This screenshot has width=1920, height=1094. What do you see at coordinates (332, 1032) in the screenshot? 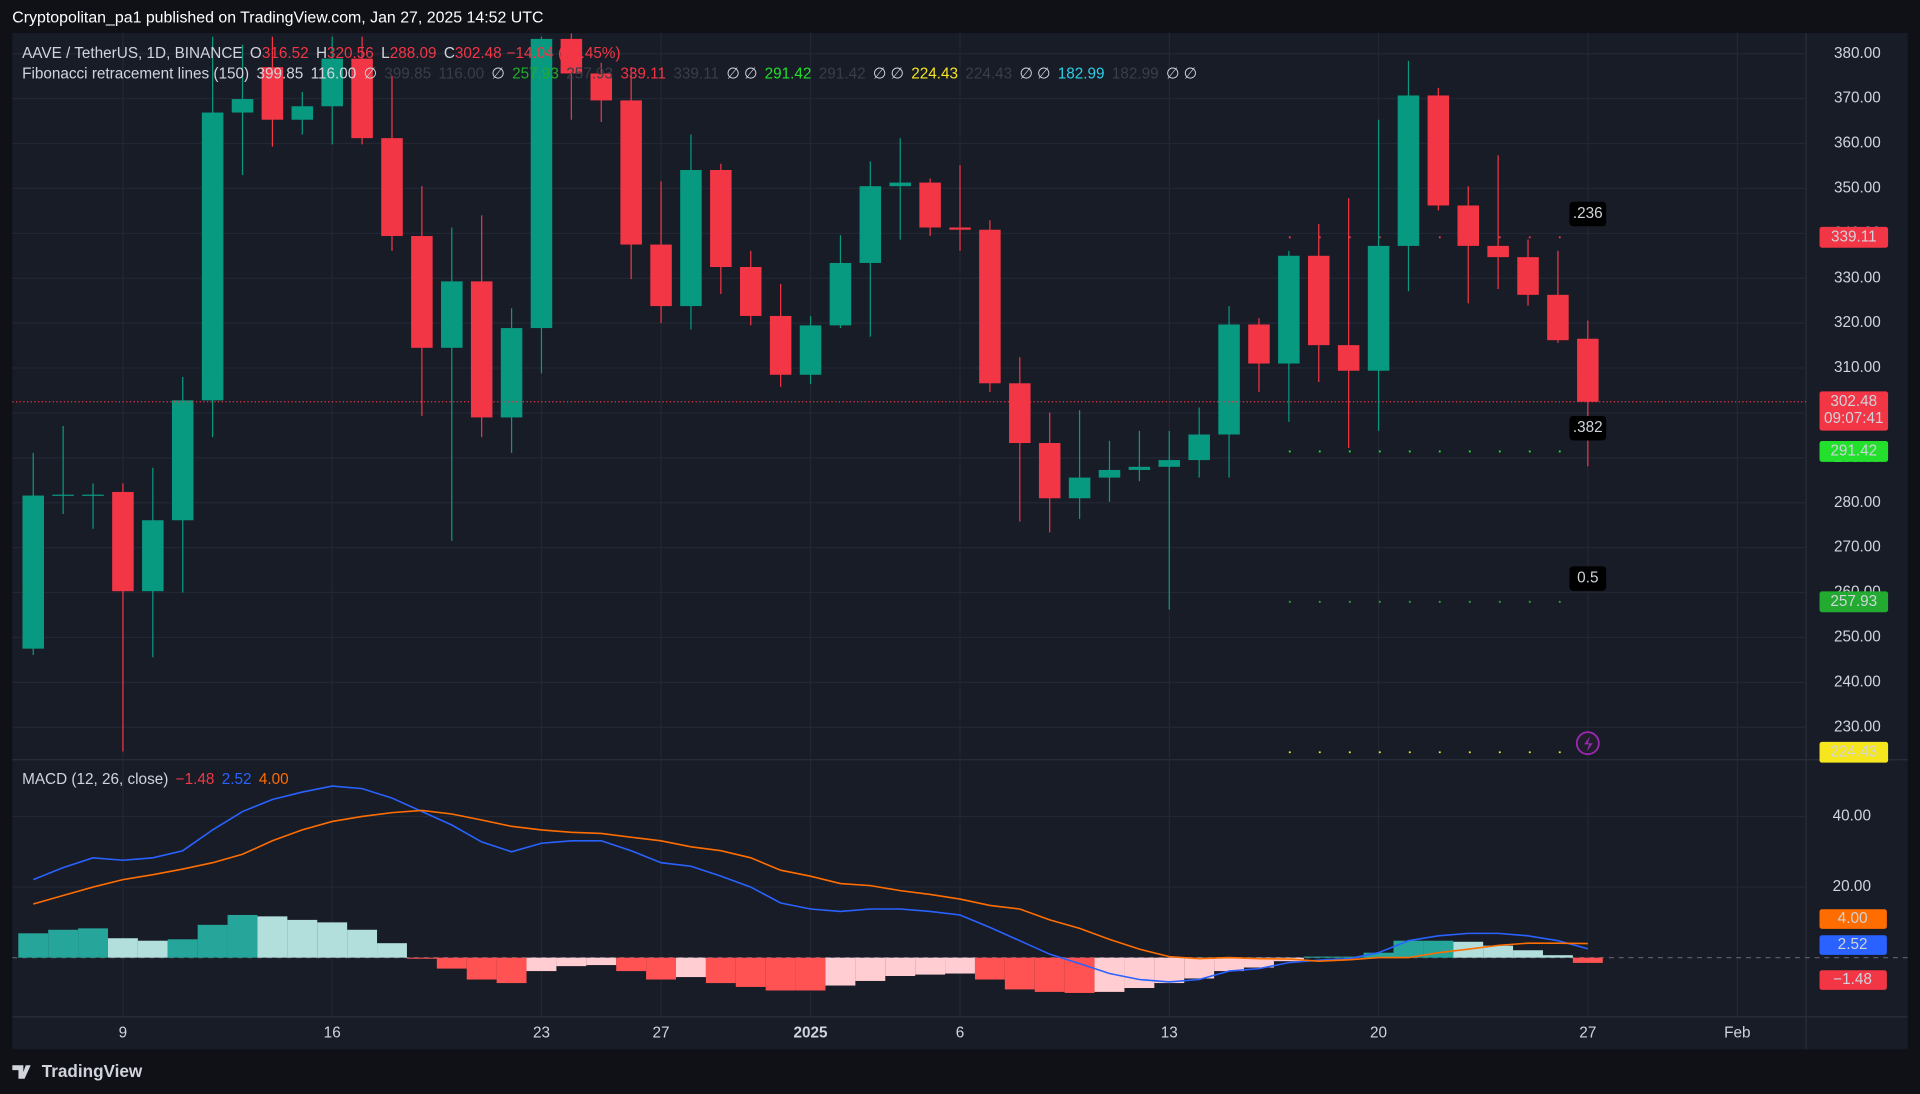
I see `x-tick-label: 16` at bounding box center [332, 1032].